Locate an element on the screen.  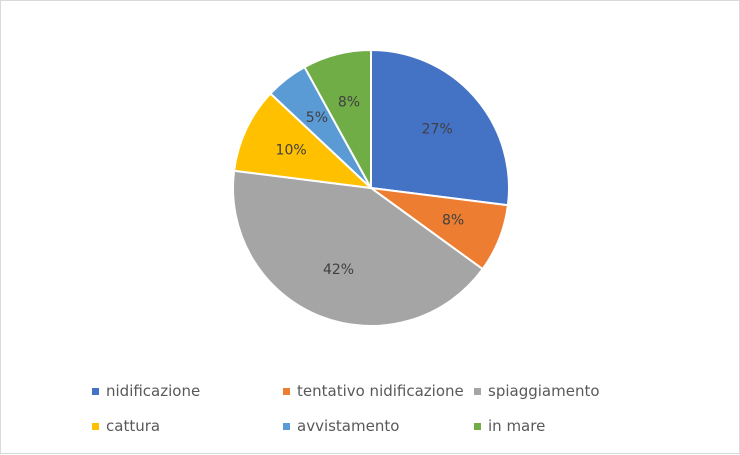
pie-slice-cattura is located at coordinates (303, 141).